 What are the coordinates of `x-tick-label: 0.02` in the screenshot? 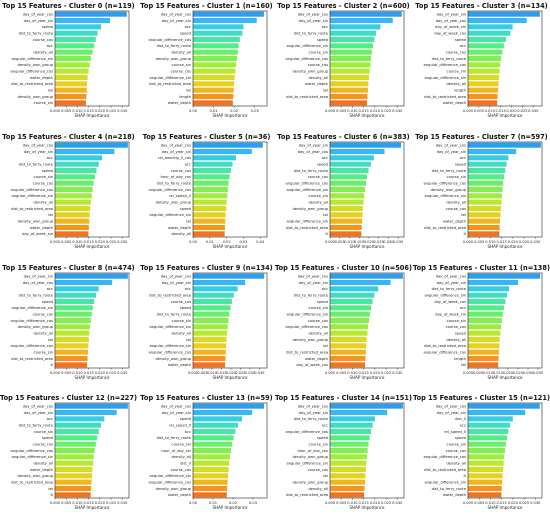 It's located at (232, 503).